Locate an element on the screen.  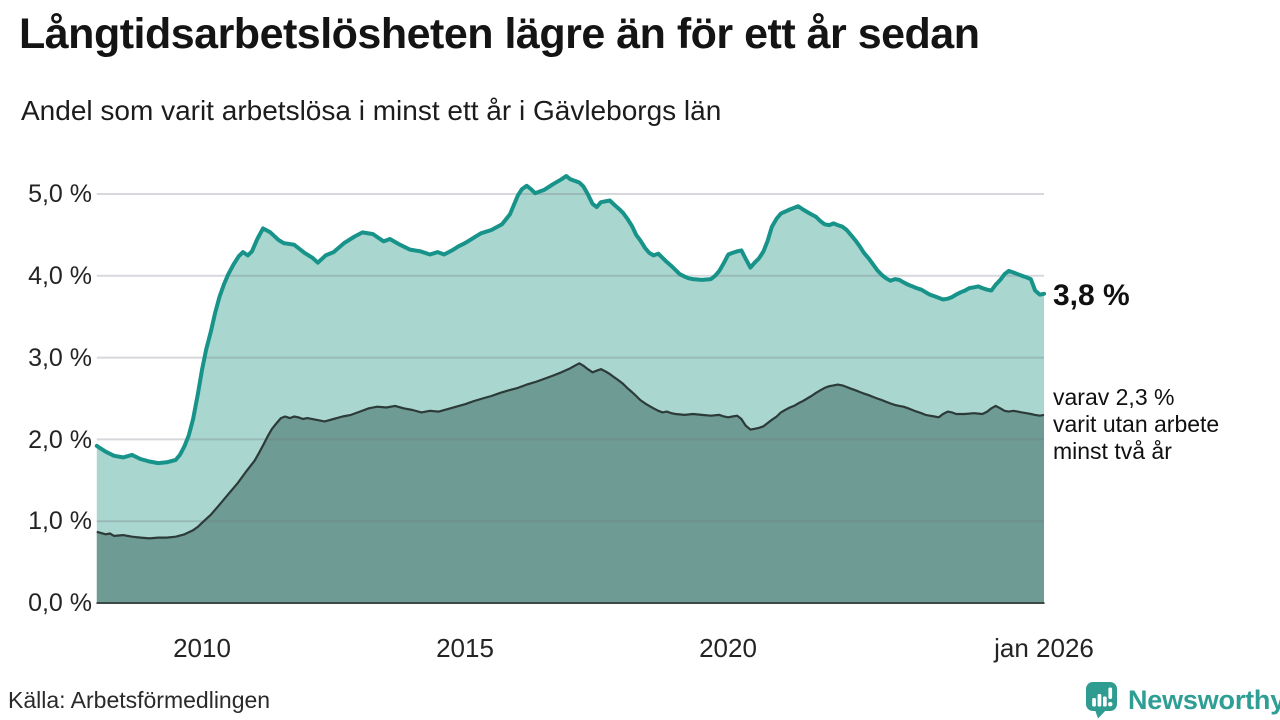
source-note: Källa: Arbetsförmedlingen is located at coordinates (139, 700).